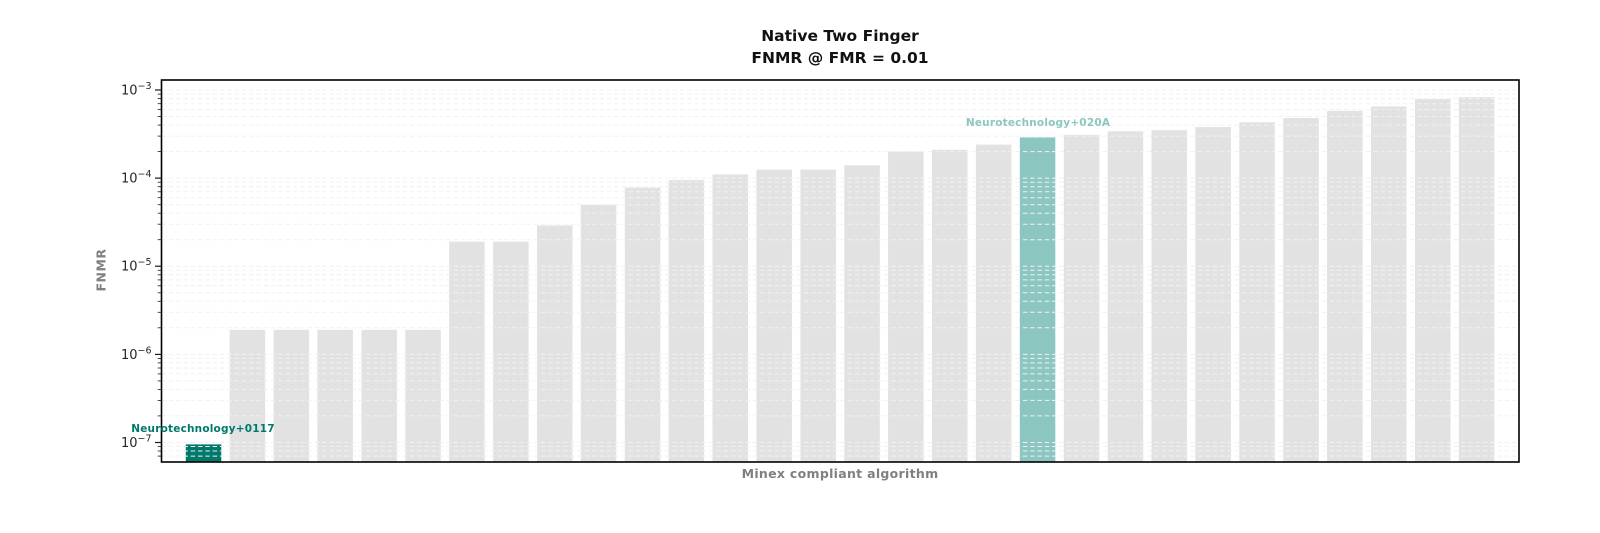 Image resolution: width=1600 pixels, height=533 pixels. Describe the element at coordinates (1038, 123) in the screenshot. I see `annotation-label-neurotechnology-020a: Neurotechnology+020A` at that location.